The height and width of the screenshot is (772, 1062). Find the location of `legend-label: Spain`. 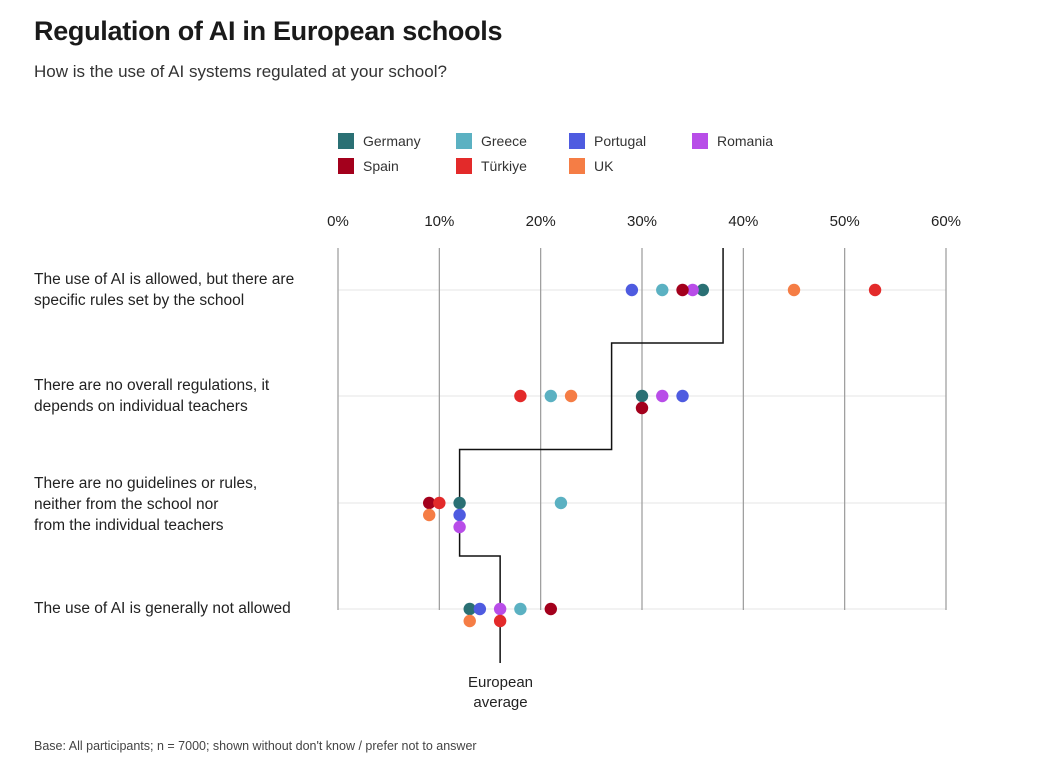

legend-label: Spain is located at coordinates (381, 166).